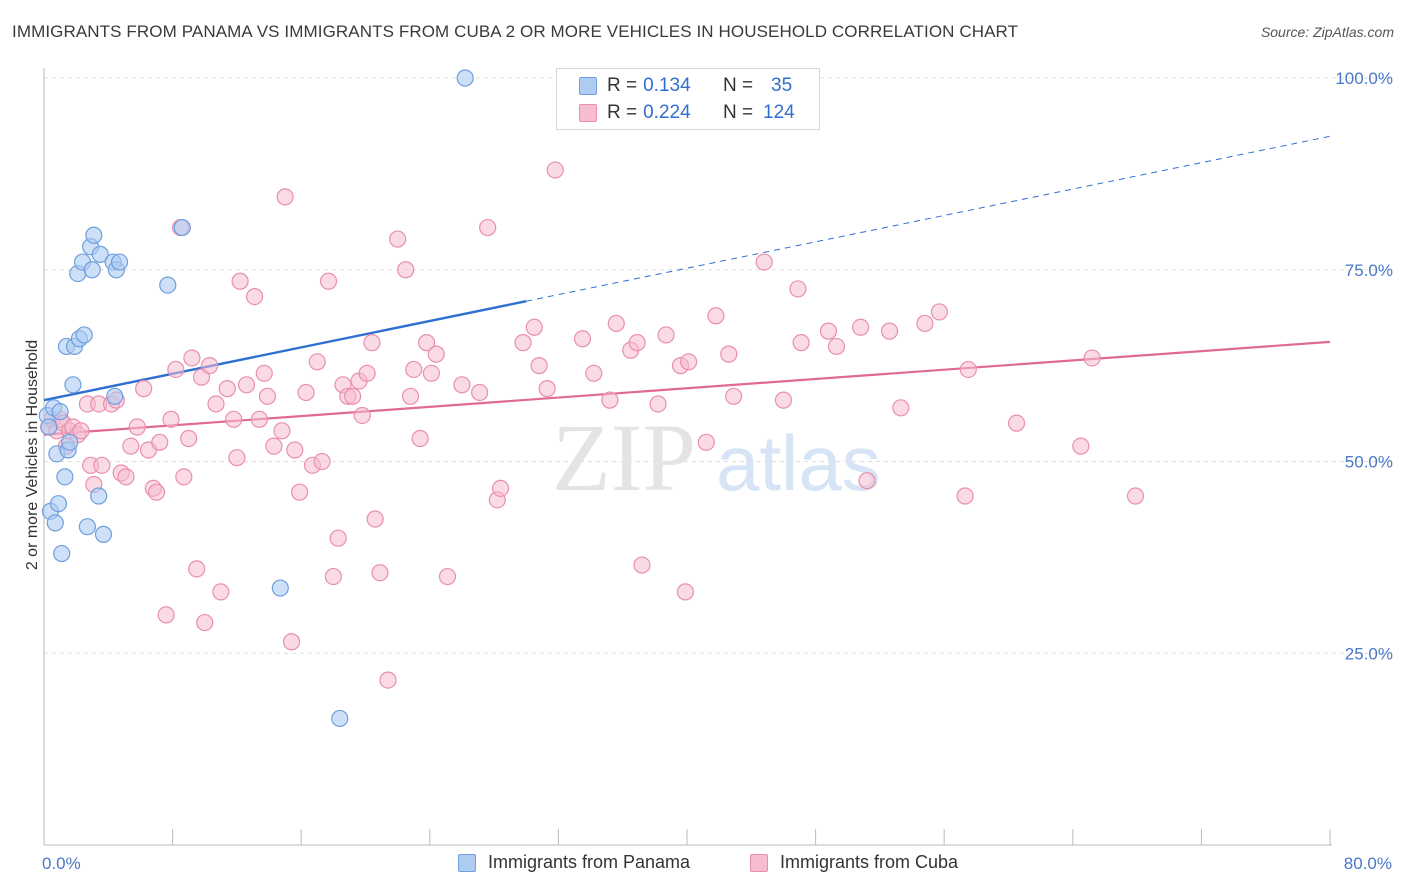 The height and width of the screenshot is (892, 1406). Describe the element at coordinates (779, 112) in the screenshot. I see `cuba-n-value: 124` at that location.